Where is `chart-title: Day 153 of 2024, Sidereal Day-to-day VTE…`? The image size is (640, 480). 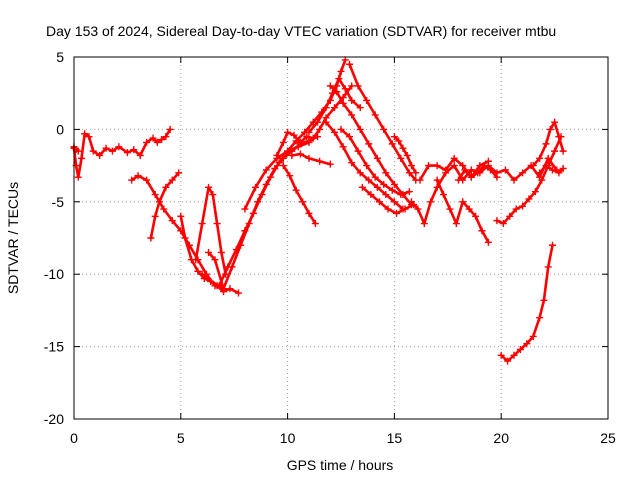
chart-title: Day 153 of 2024, Sidereal Day-to-day VTE… is located at coordinates (301, 31).